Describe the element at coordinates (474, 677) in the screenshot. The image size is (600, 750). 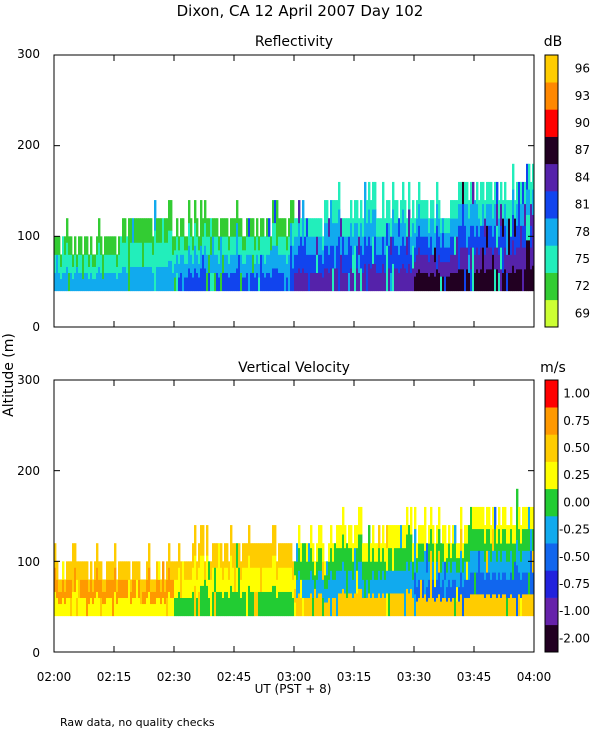
I see `x-tick-label: 03:45` at that location.